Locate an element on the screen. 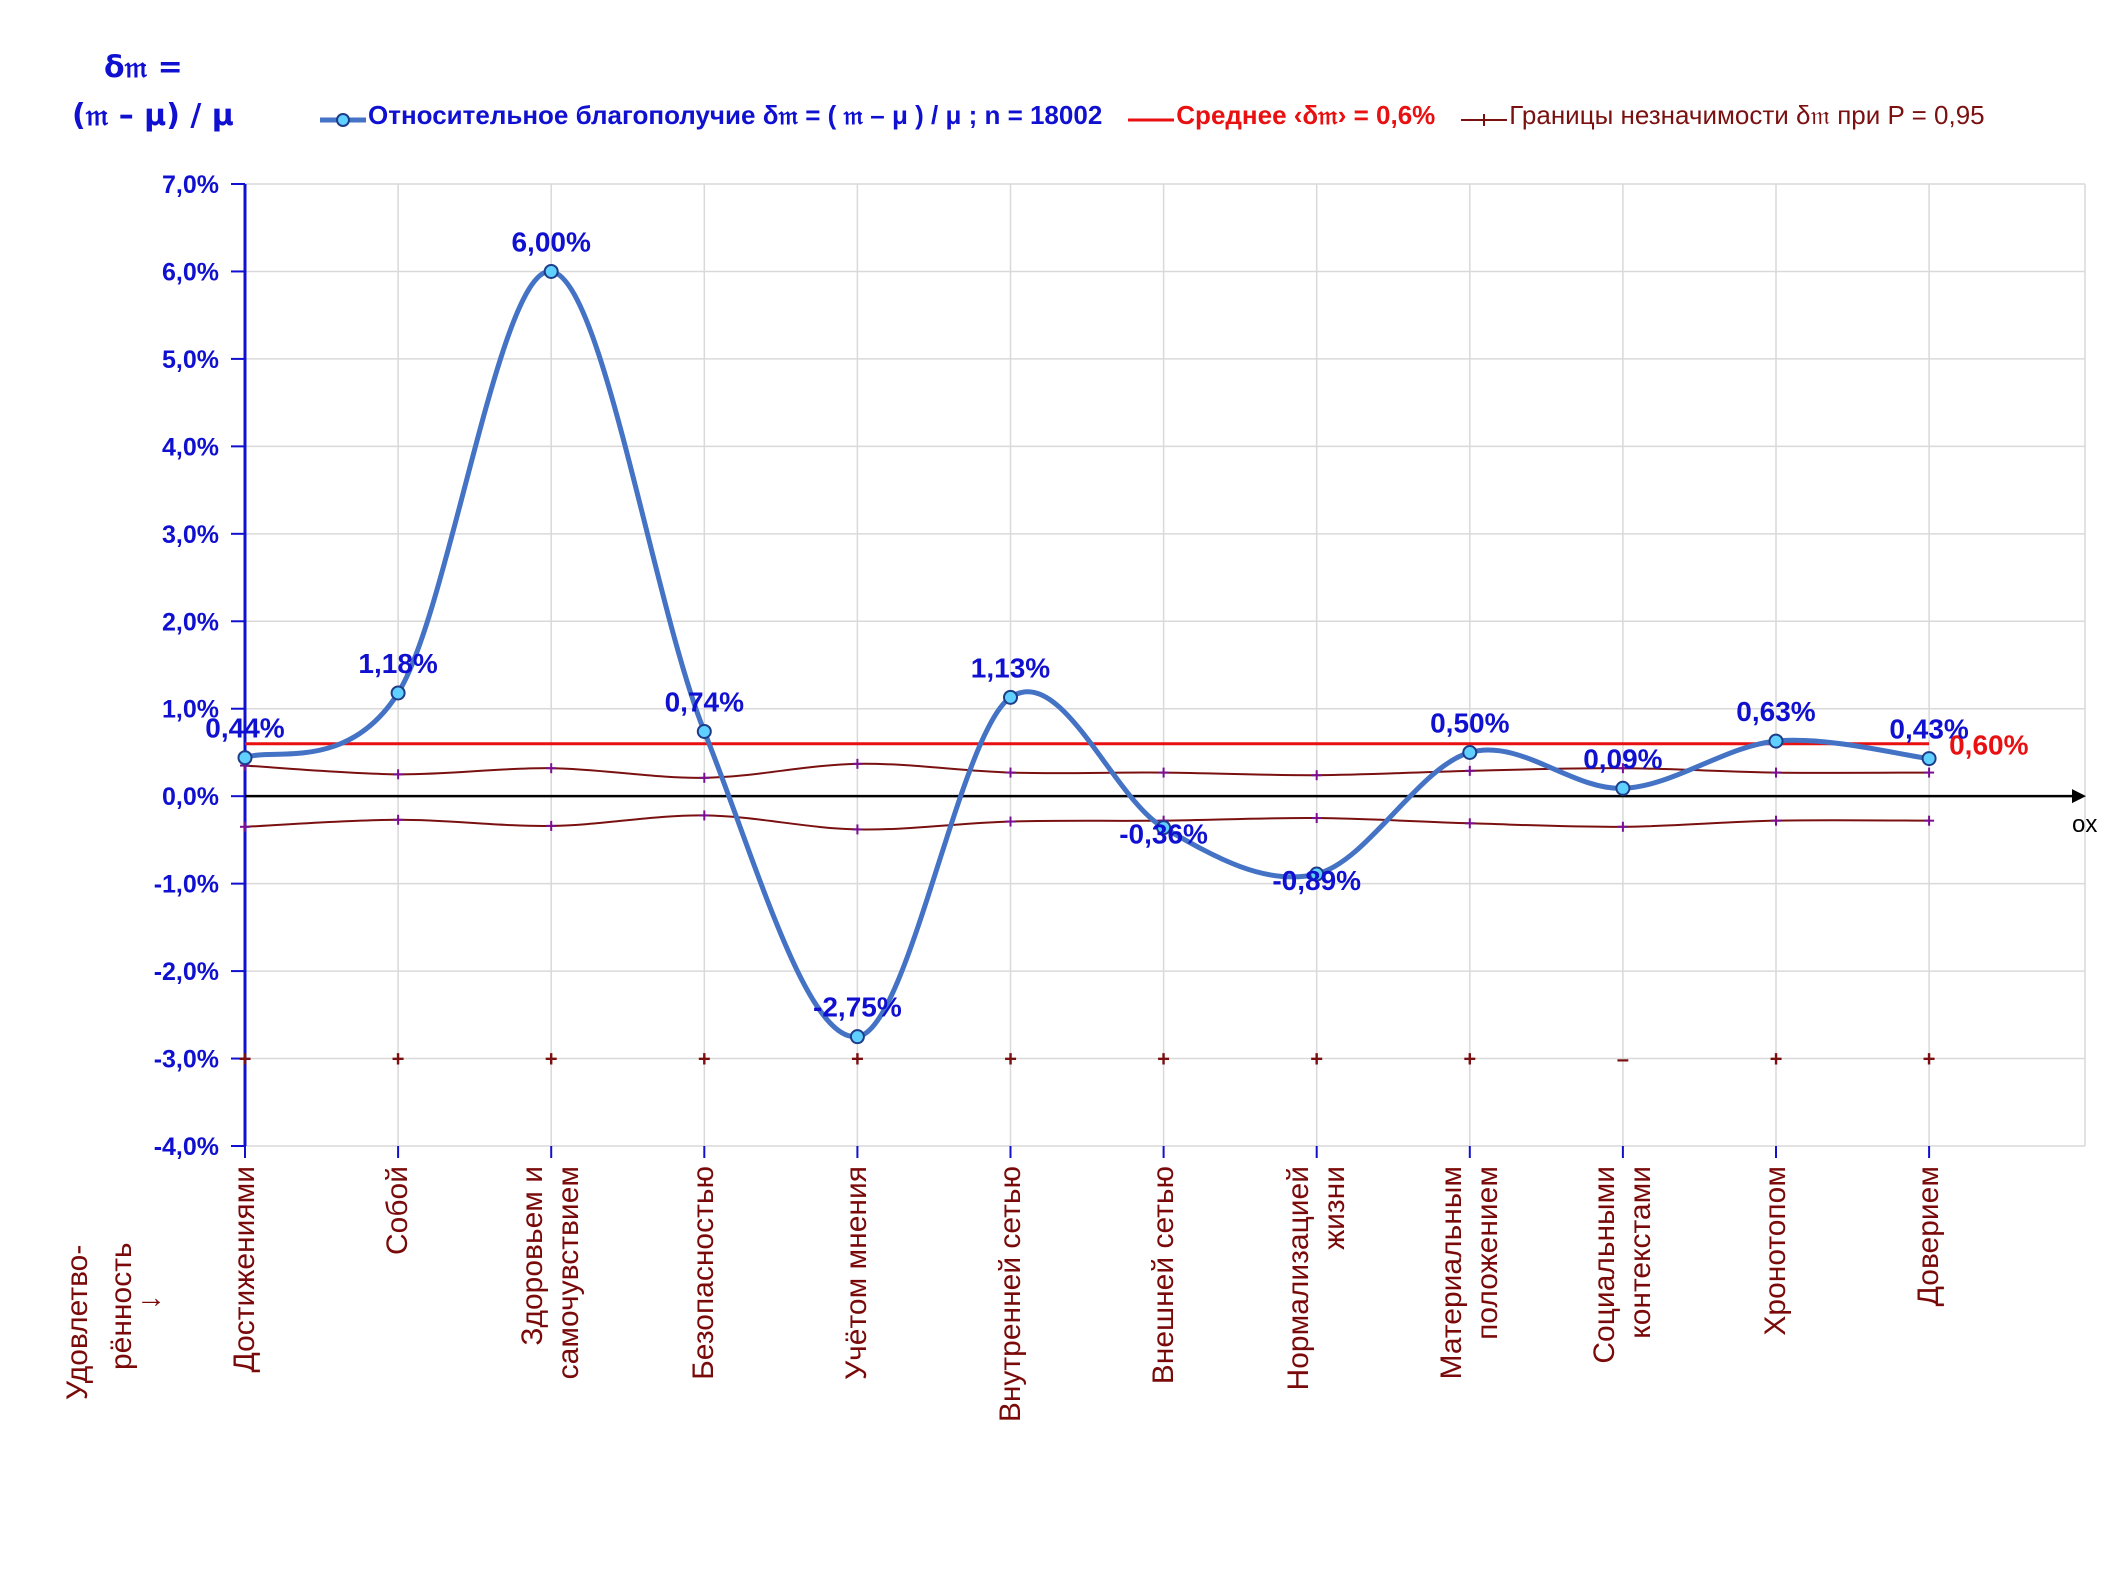 This screenshot has width=2104, height=1571. bounds-upper-line is located at coordinates (1087, 770).